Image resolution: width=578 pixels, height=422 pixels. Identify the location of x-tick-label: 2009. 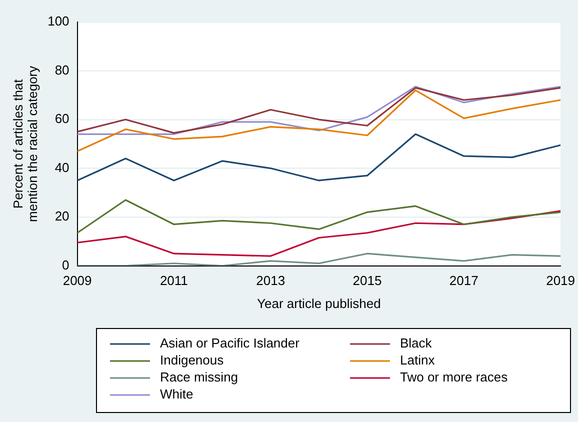
(77, 280).